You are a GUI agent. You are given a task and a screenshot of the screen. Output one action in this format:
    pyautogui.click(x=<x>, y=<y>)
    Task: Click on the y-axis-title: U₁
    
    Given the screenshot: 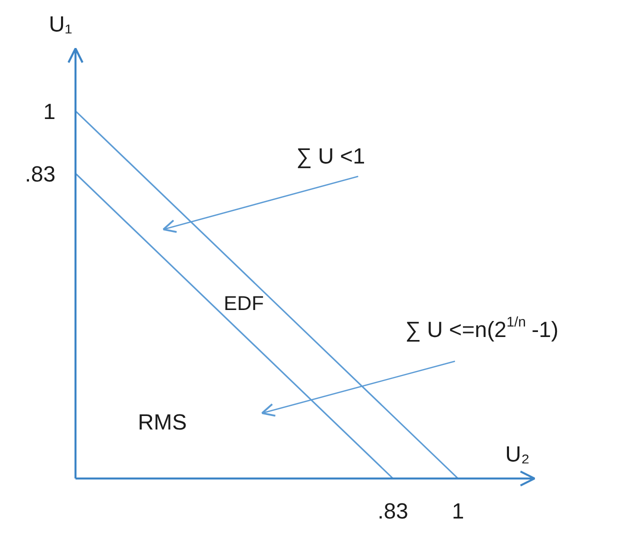 What is the action you would take?
    pyautogui.click(x=60, y=24)
    